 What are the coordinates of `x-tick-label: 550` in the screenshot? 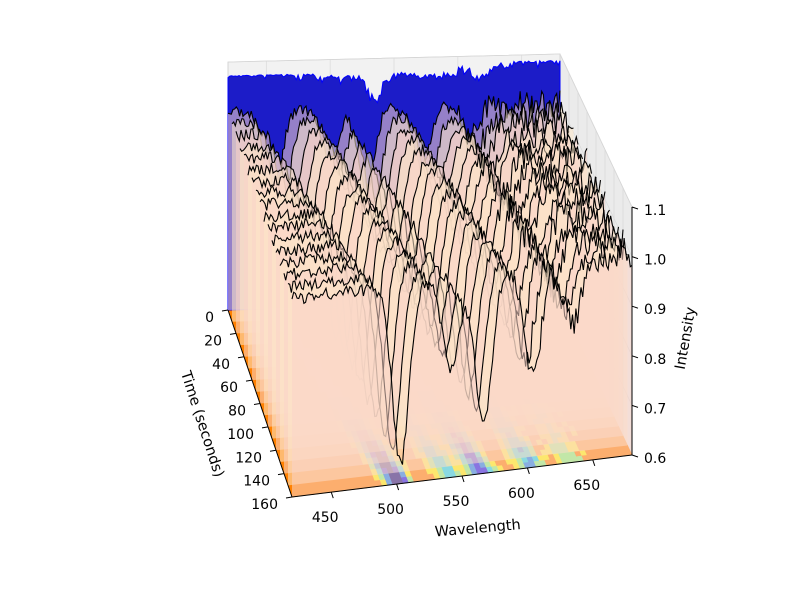 It's located at (456, 502).